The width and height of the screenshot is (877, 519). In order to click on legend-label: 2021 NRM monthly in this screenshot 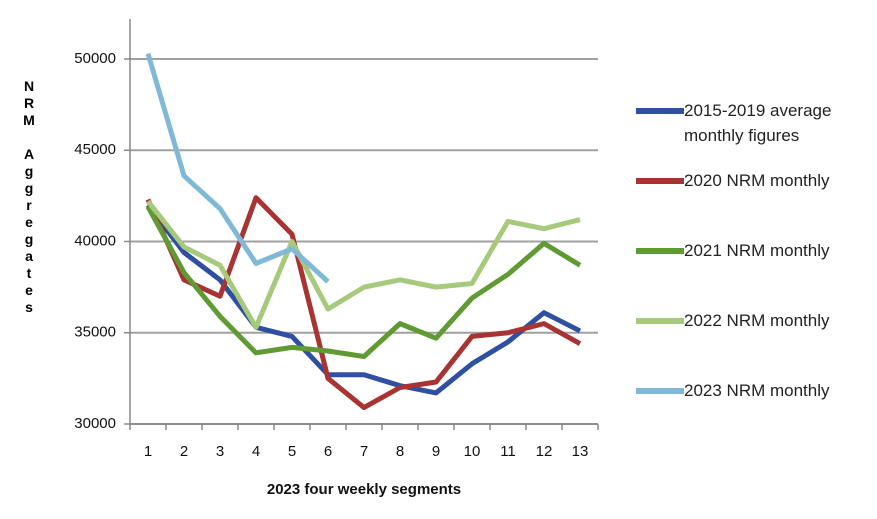, I will do `click(757, 250)`.